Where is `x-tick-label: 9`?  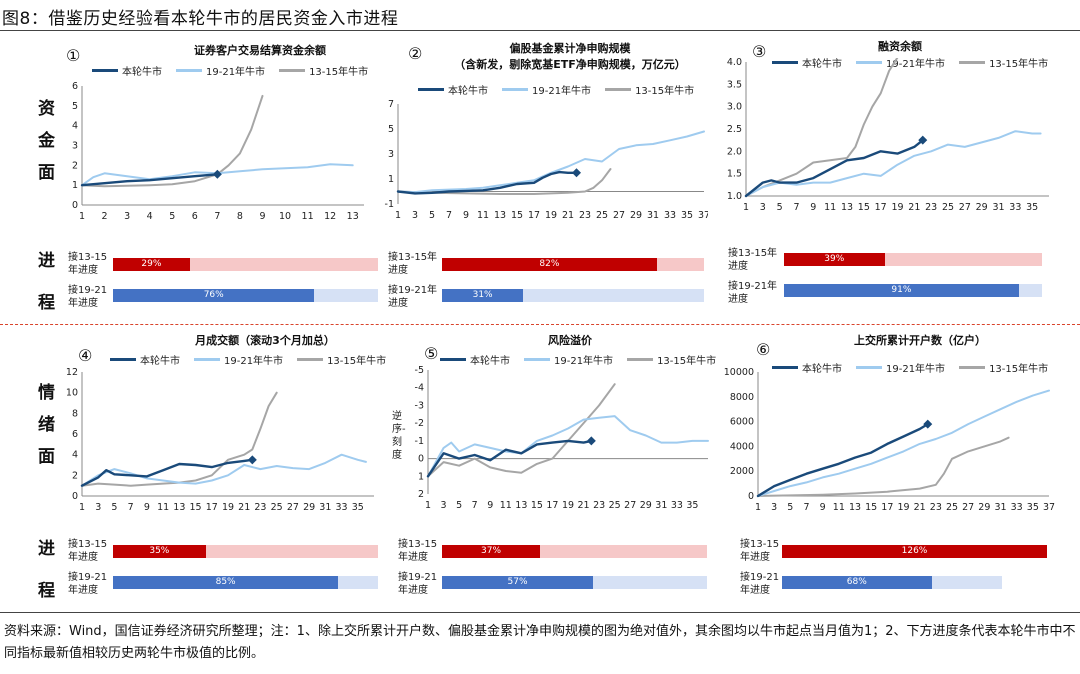 x-tick-label: 9 is located at coordinates (147, 507).